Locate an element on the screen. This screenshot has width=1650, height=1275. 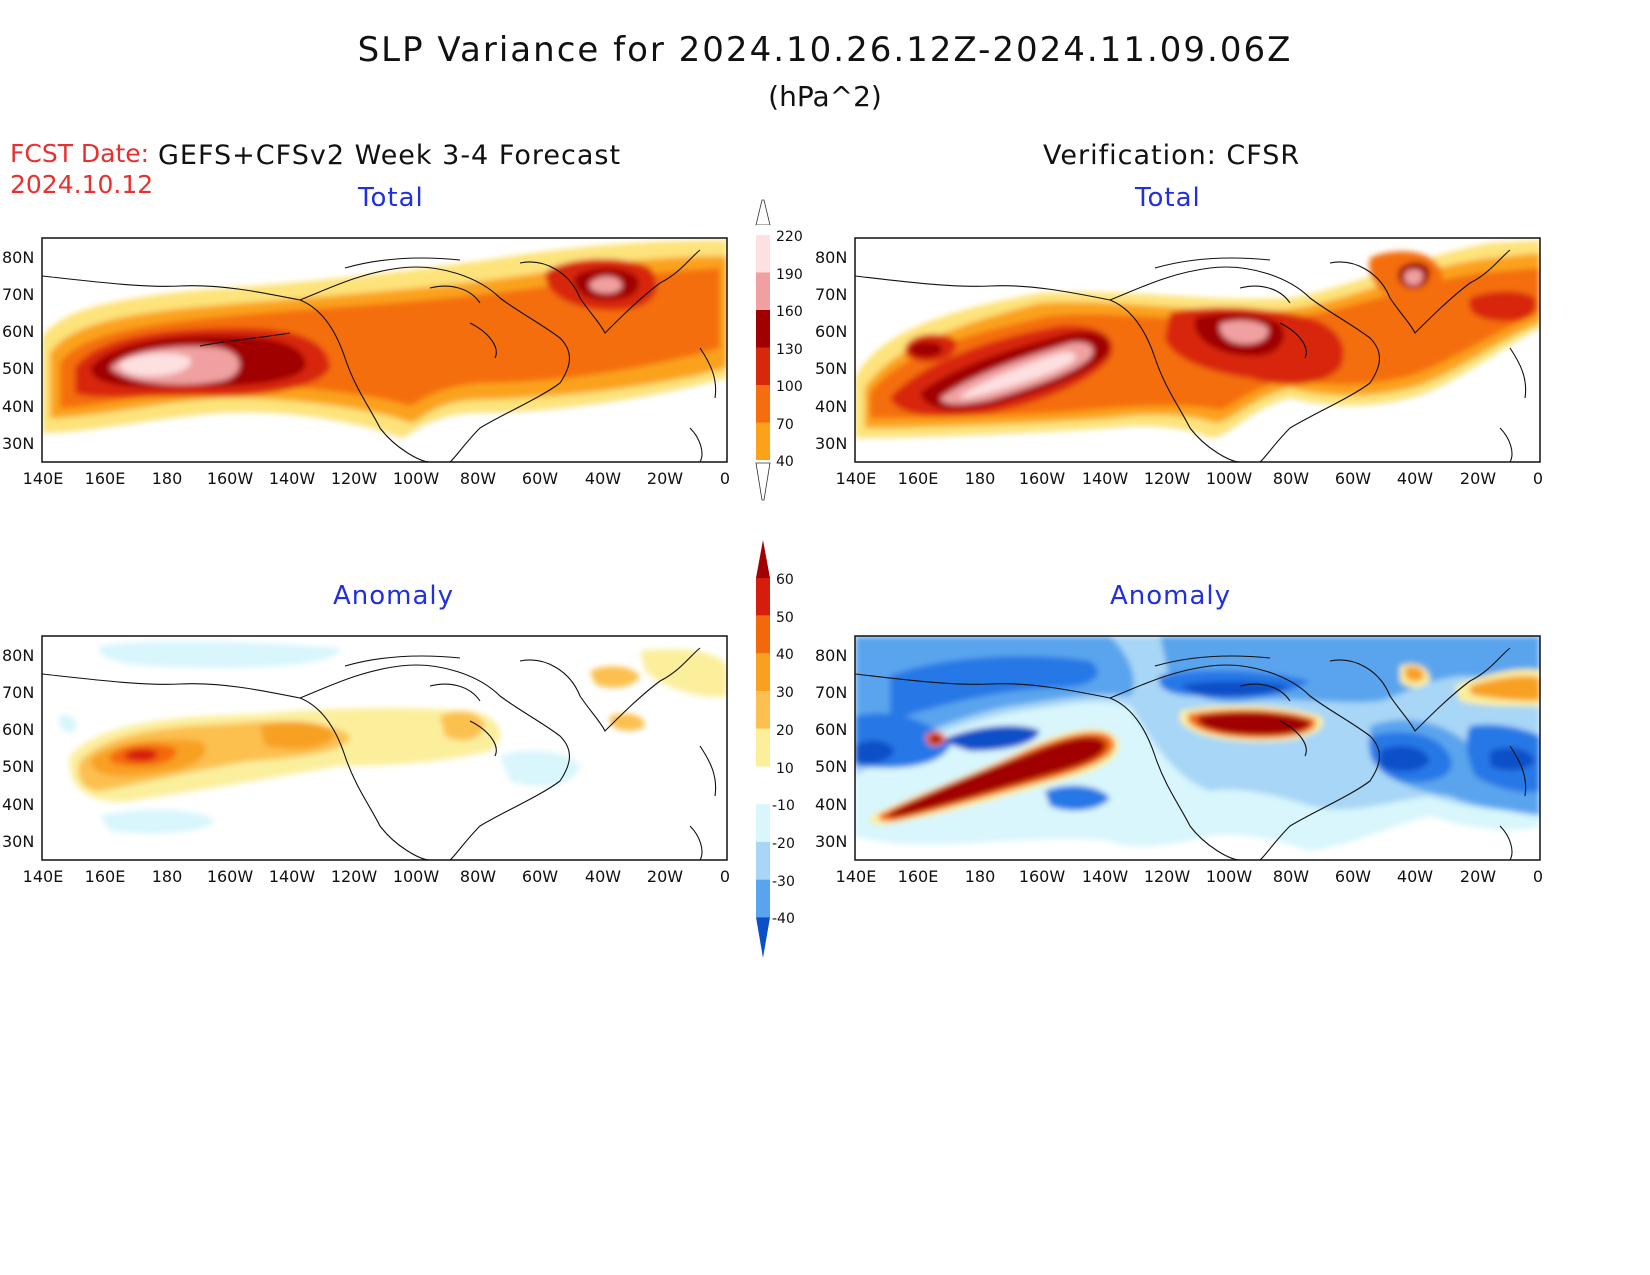
verification-anomaly-field is located at coordinates (1197, 748).